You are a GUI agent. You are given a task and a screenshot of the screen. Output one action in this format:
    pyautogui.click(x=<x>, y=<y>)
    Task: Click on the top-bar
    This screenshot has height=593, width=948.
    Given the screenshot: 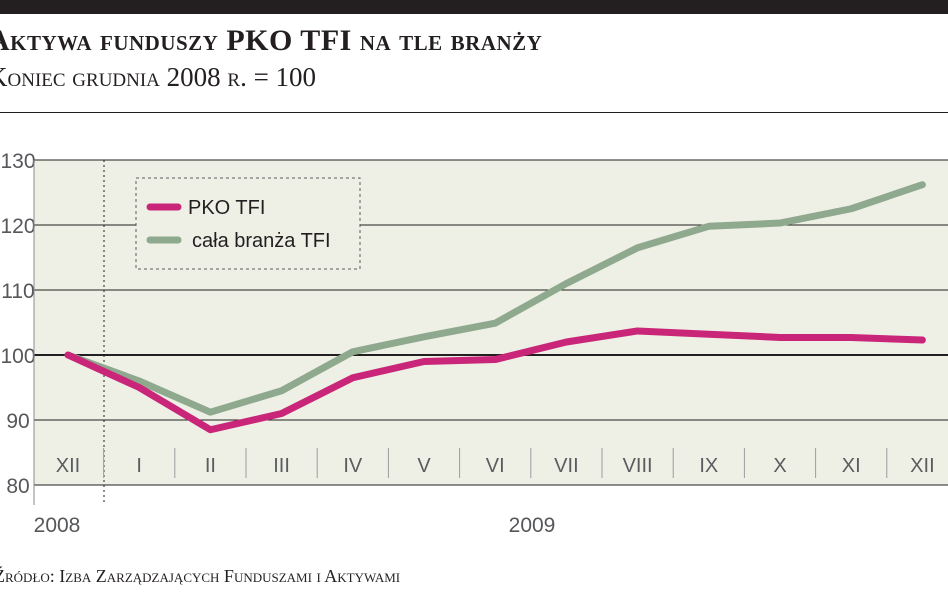 What is the action you would take?
    pyautogui.click(x=474, y=7)
    